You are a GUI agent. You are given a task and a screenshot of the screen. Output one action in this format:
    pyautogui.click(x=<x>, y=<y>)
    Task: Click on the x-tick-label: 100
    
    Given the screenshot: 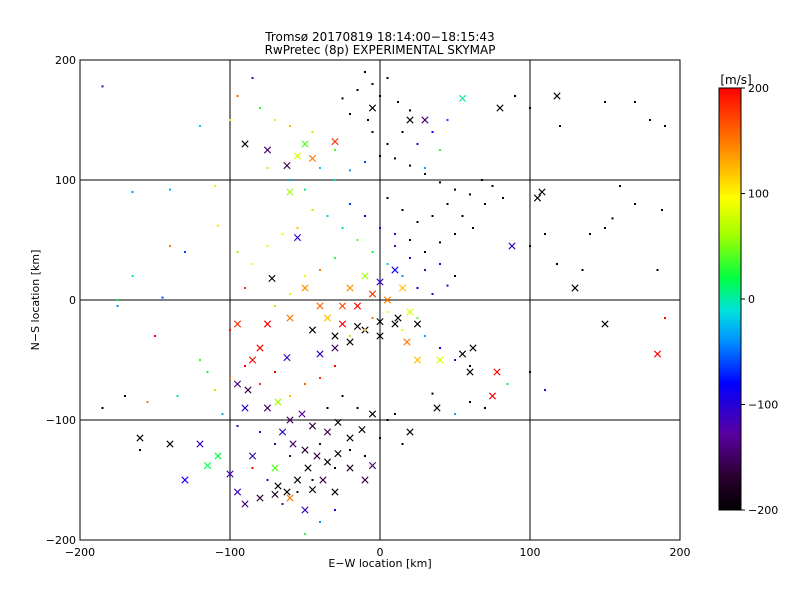 What is the action you would take?
    pyautogui.click(x=530, y=552)
    